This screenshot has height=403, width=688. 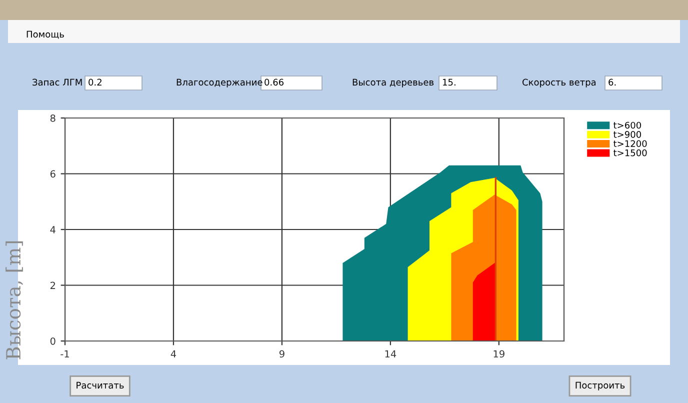 What do you see at coordinates (274, 82) in the screenshot?
I see `text: 0.66` at bounding box center [274, 82].